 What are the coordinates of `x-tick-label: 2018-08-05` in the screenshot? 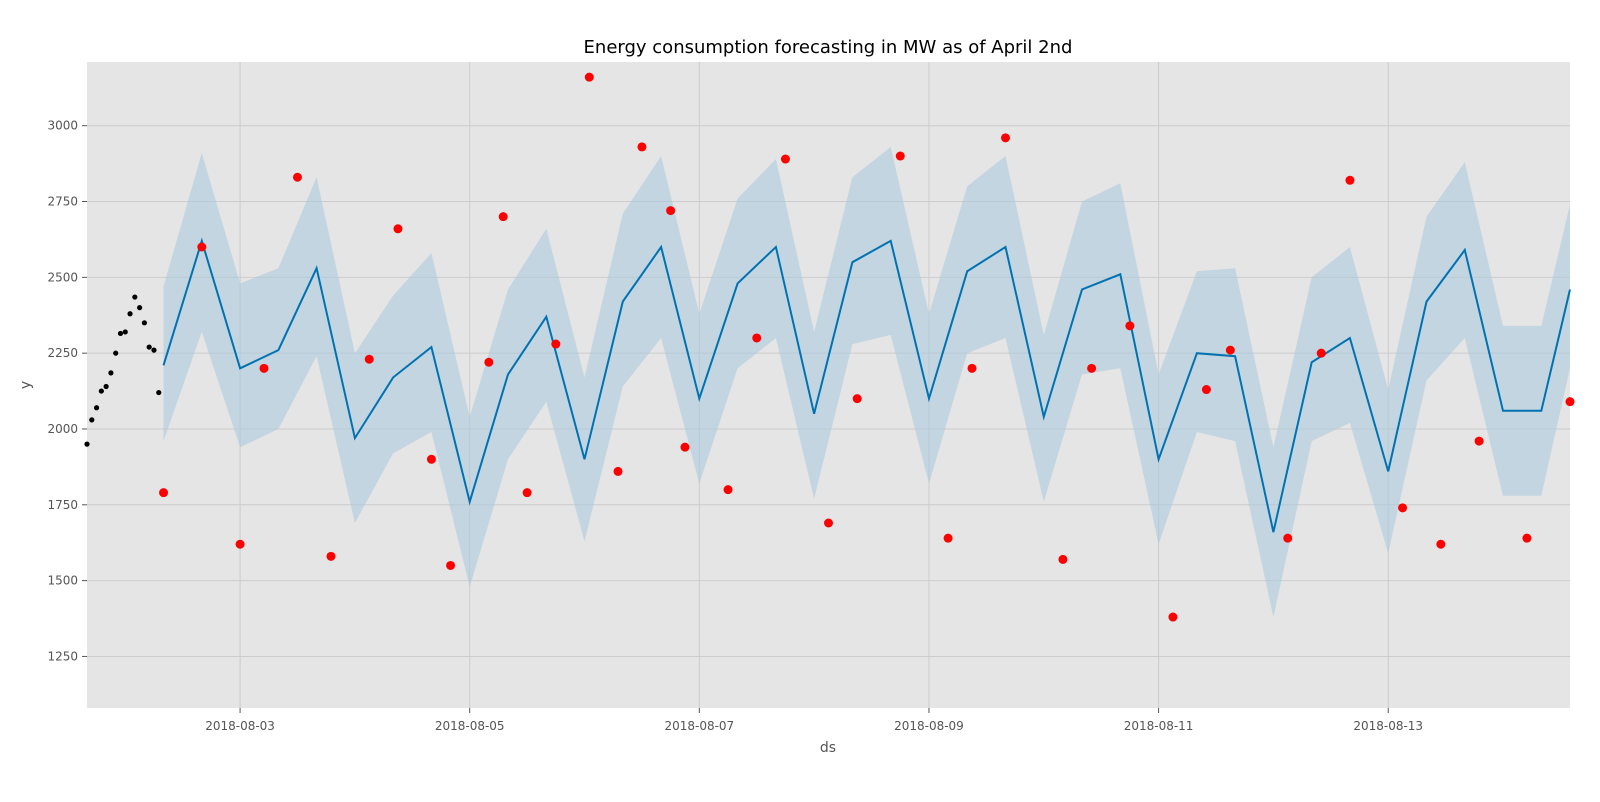 It's located at (470, 726).